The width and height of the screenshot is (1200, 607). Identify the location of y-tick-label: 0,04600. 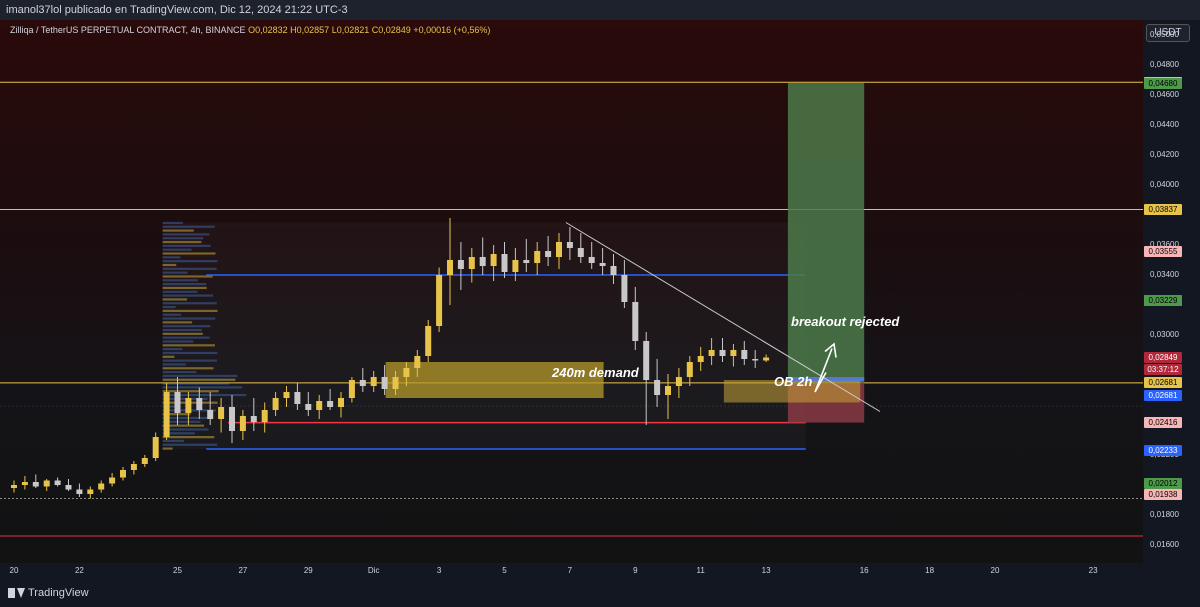
(1164, 94).